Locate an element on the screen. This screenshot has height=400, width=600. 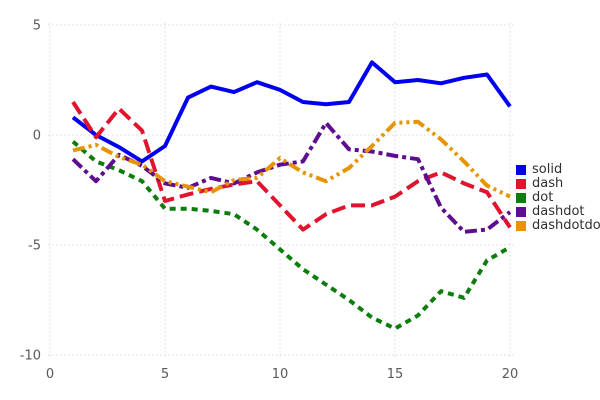
y-tick-label: 5 is located at coordinates (37, 26).